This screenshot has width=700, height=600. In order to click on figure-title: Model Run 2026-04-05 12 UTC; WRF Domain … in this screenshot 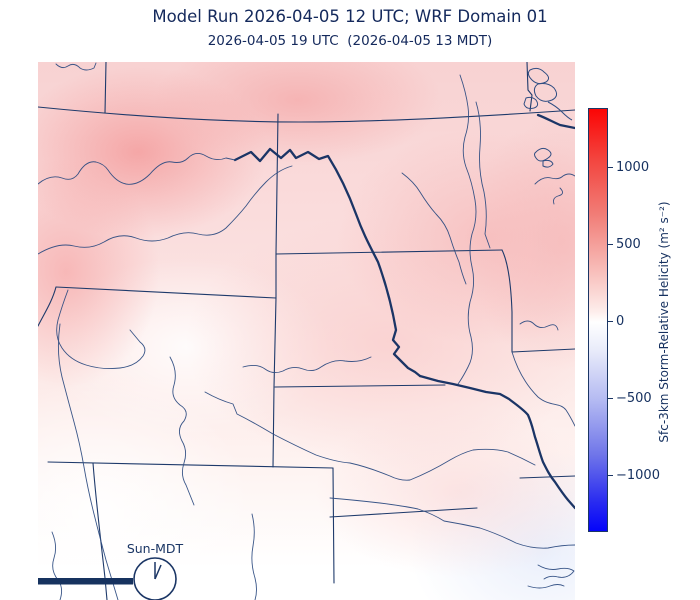, I will do `click(350, 16)`.